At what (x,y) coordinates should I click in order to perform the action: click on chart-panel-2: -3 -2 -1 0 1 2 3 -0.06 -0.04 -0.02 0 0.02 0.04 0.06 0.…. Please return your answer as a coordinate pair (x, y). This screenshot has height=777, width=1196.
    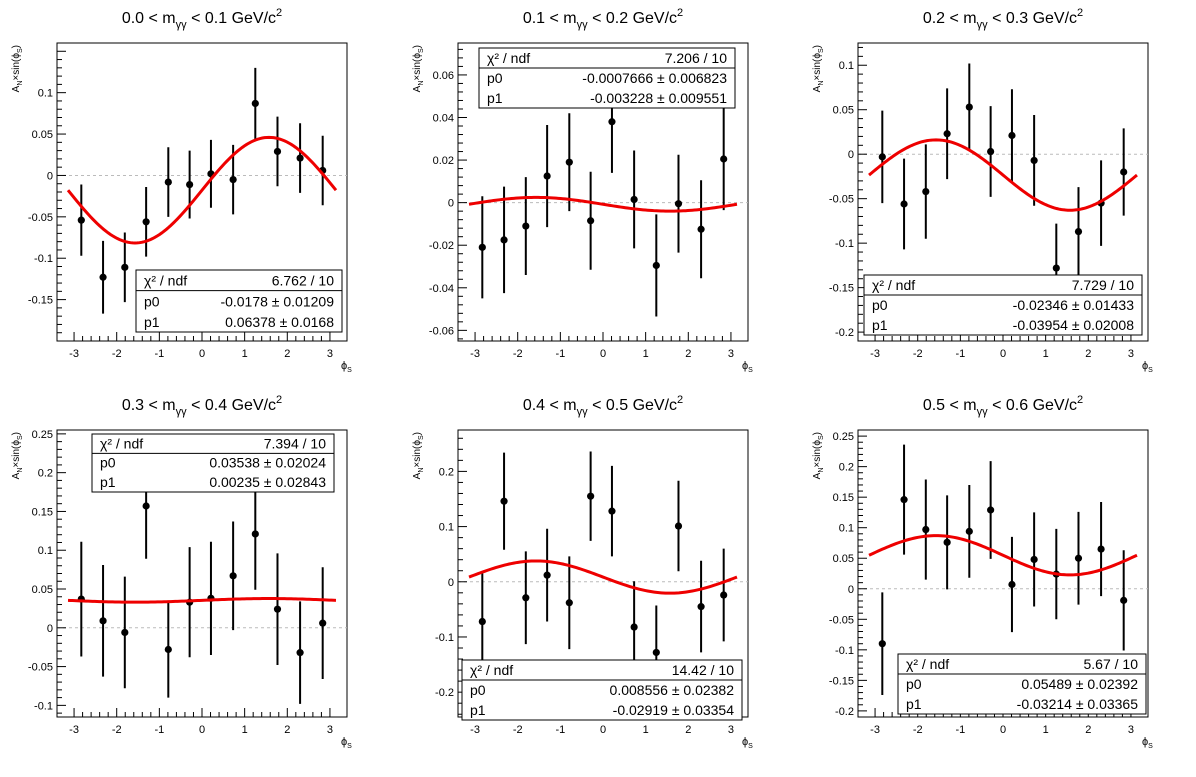
    Looking at the image, I should click on (582, 190).